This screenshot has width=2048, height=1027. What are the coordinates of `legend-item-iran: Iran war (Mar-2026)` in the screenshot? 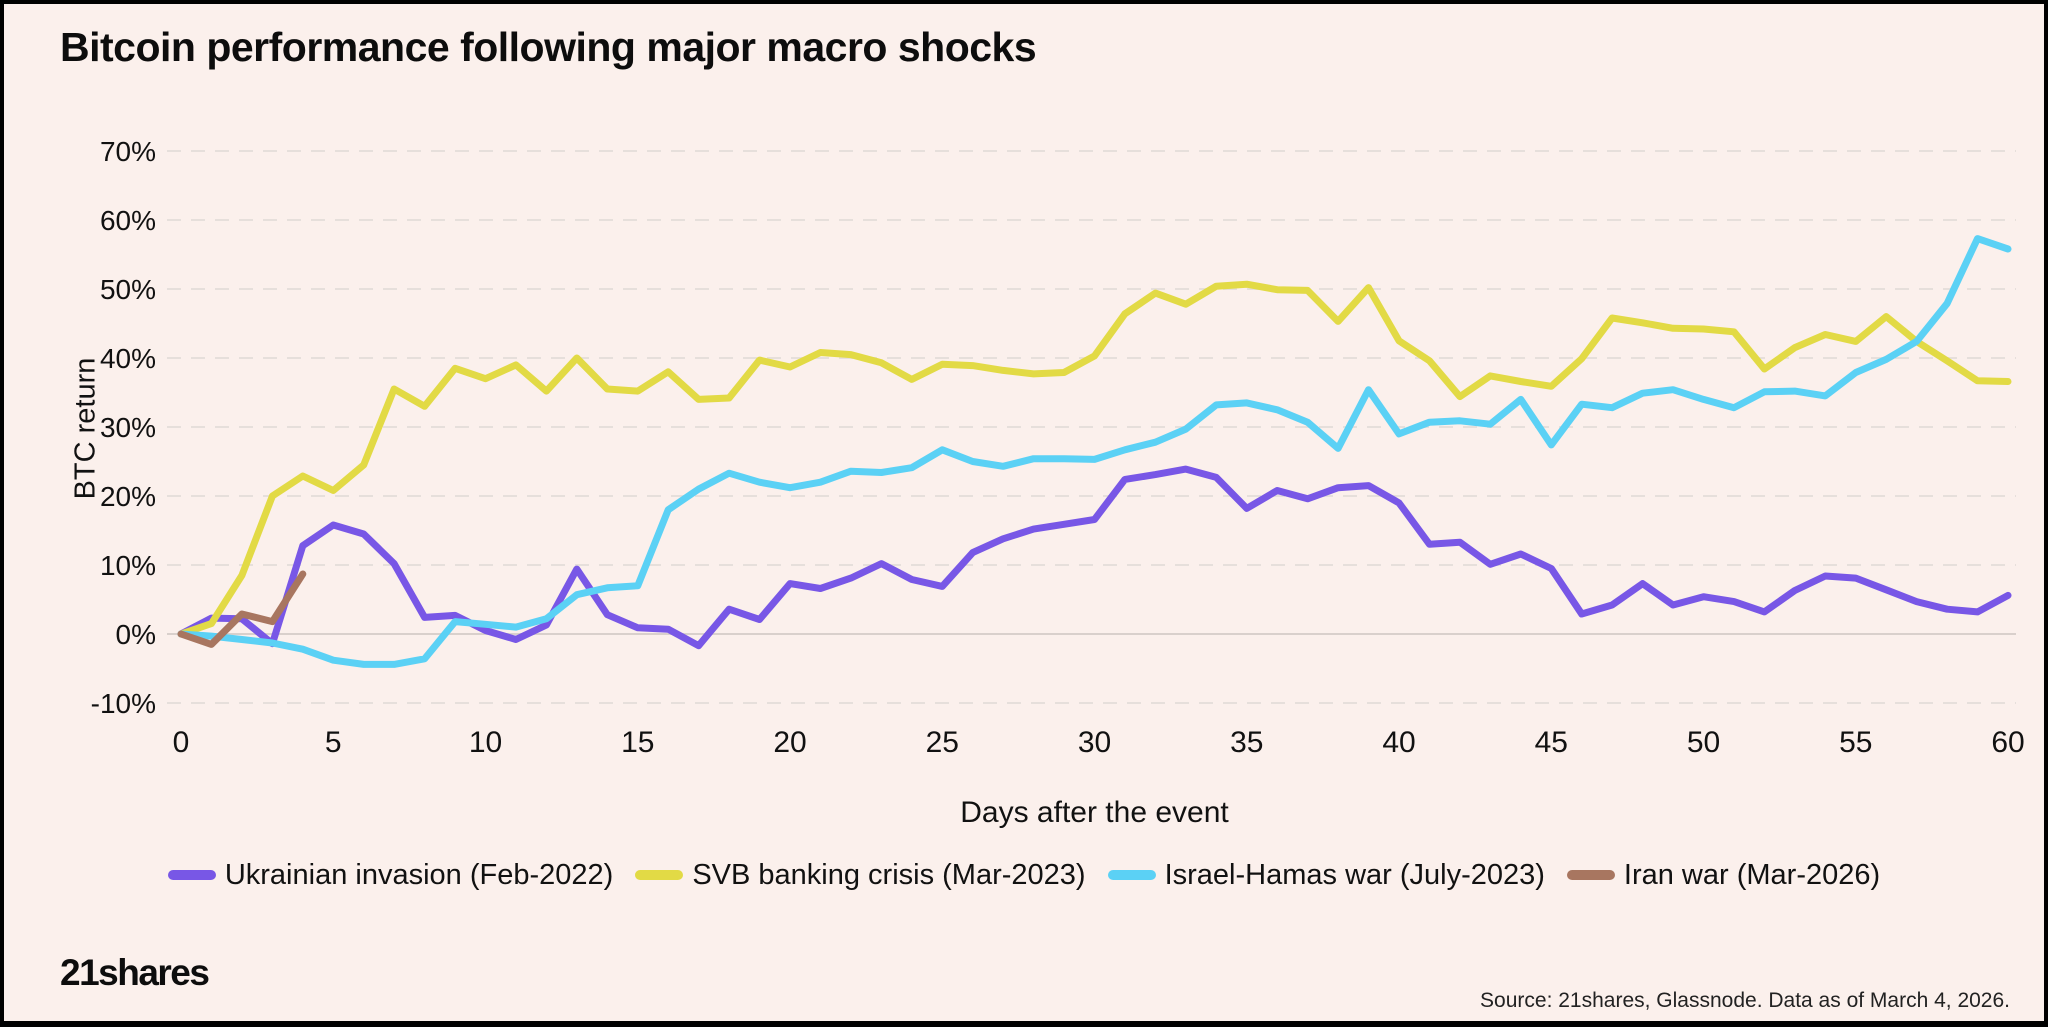 It's located at (1723, 875).